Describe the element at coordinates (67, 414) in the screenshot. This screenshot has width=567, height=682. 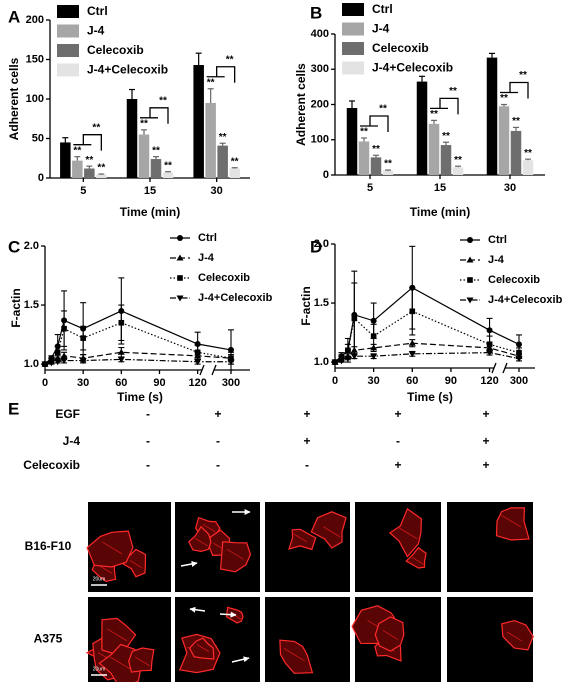
I see `row-header: EGF` at that location.